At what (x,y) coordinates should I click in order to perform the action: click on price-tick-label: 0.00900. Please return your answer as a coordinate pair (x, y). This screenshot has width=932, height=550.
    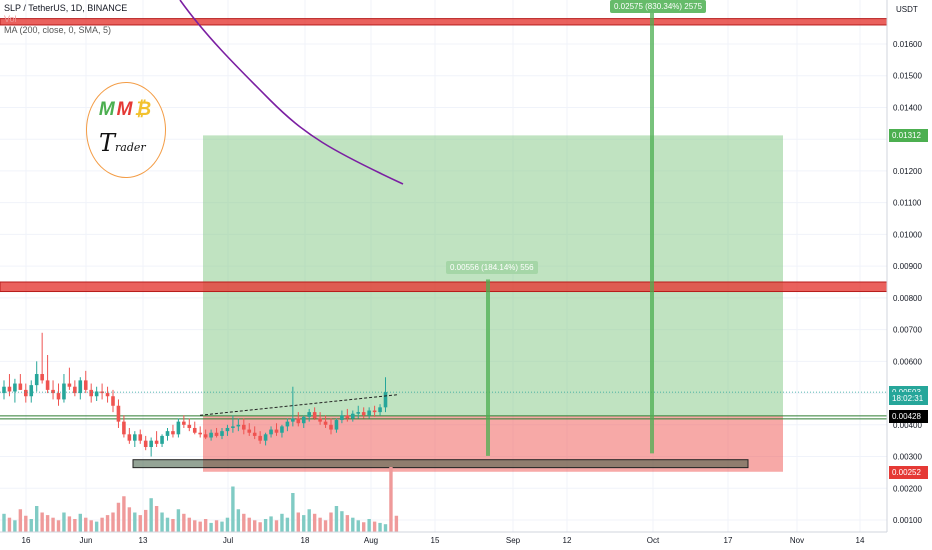
    Looking at the image, I should click on (907, 266).